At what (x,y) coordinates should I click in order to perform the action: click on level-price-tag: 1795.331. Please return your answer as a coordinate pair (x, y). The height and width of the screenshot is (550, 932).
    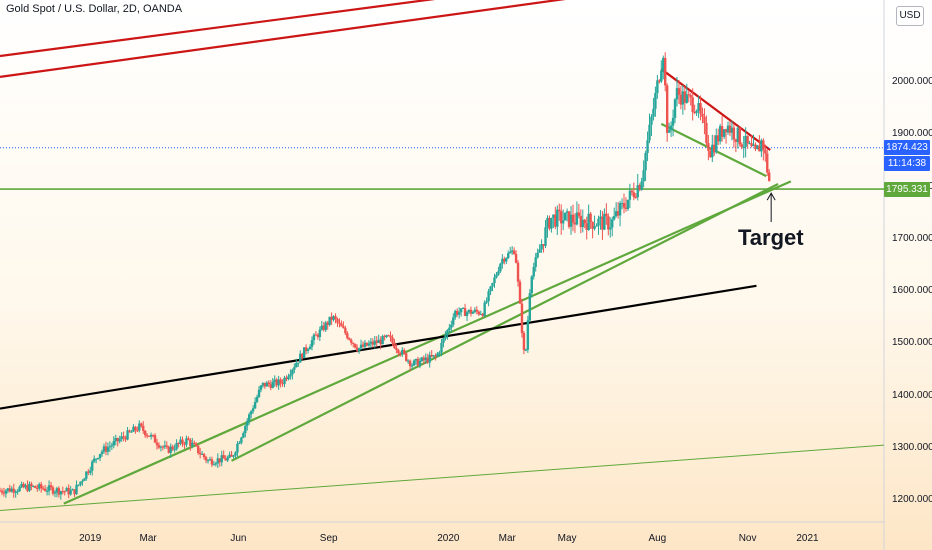
    Looking at the image, I should click on (907, 190).